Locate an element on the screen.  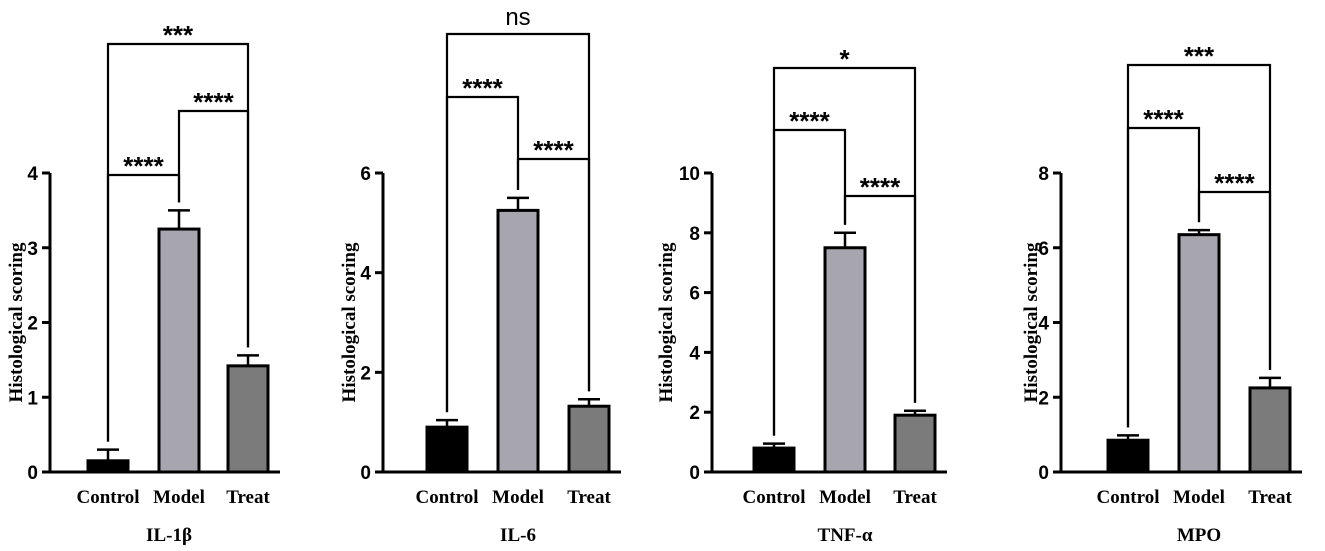
chart-title: IL-1β is located at coordinates (169, 535).